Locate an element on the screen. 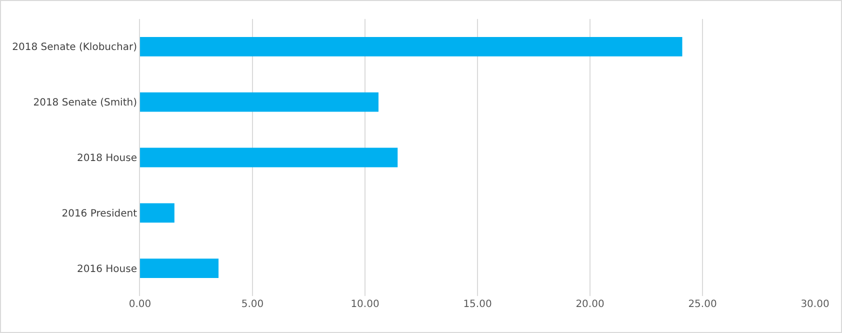 The height and width of the screenshot is (333, 842). x-tick-label: 10.00 is located at coordinates (365, 304).